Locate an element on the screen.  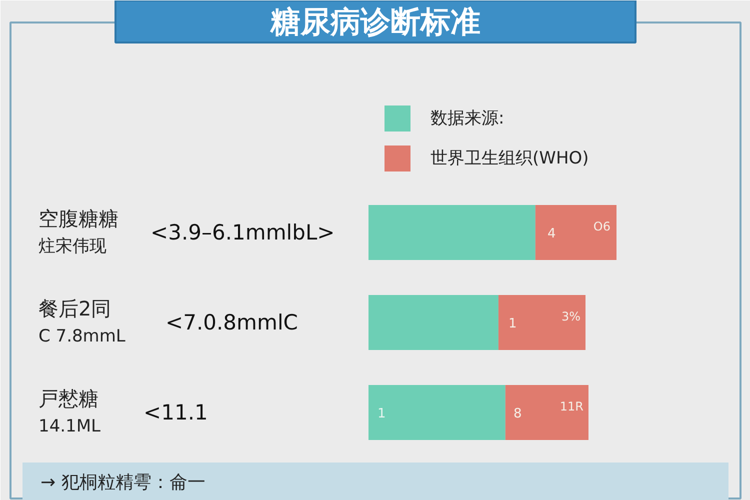
annotation: 3% is located at coordinates (571, 317).